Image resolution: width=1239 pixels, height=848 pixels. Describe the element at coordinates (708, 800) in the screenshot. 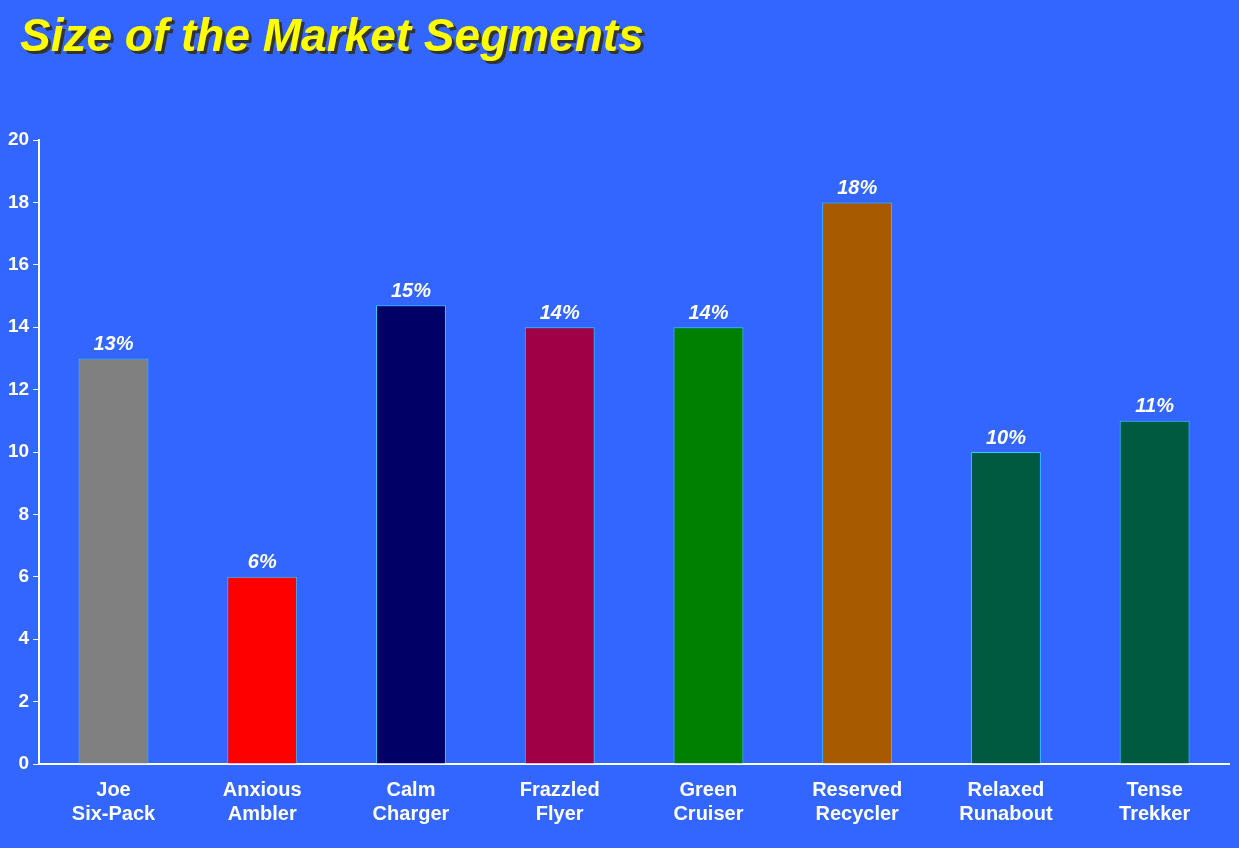

I see `x-tick-label: Green Cruiser` at that location.